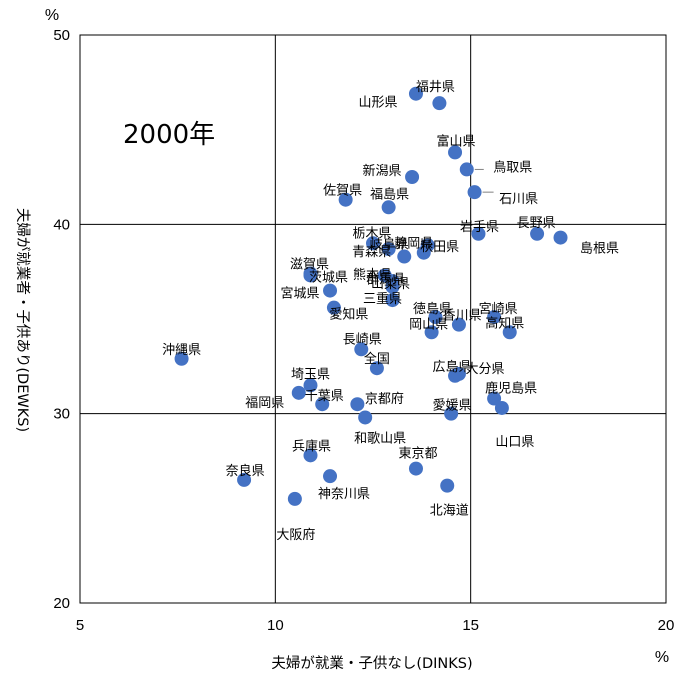 The width and height of the screenshot is (686, 677). I want to click on data-label: 富山県, so click(456, 141).